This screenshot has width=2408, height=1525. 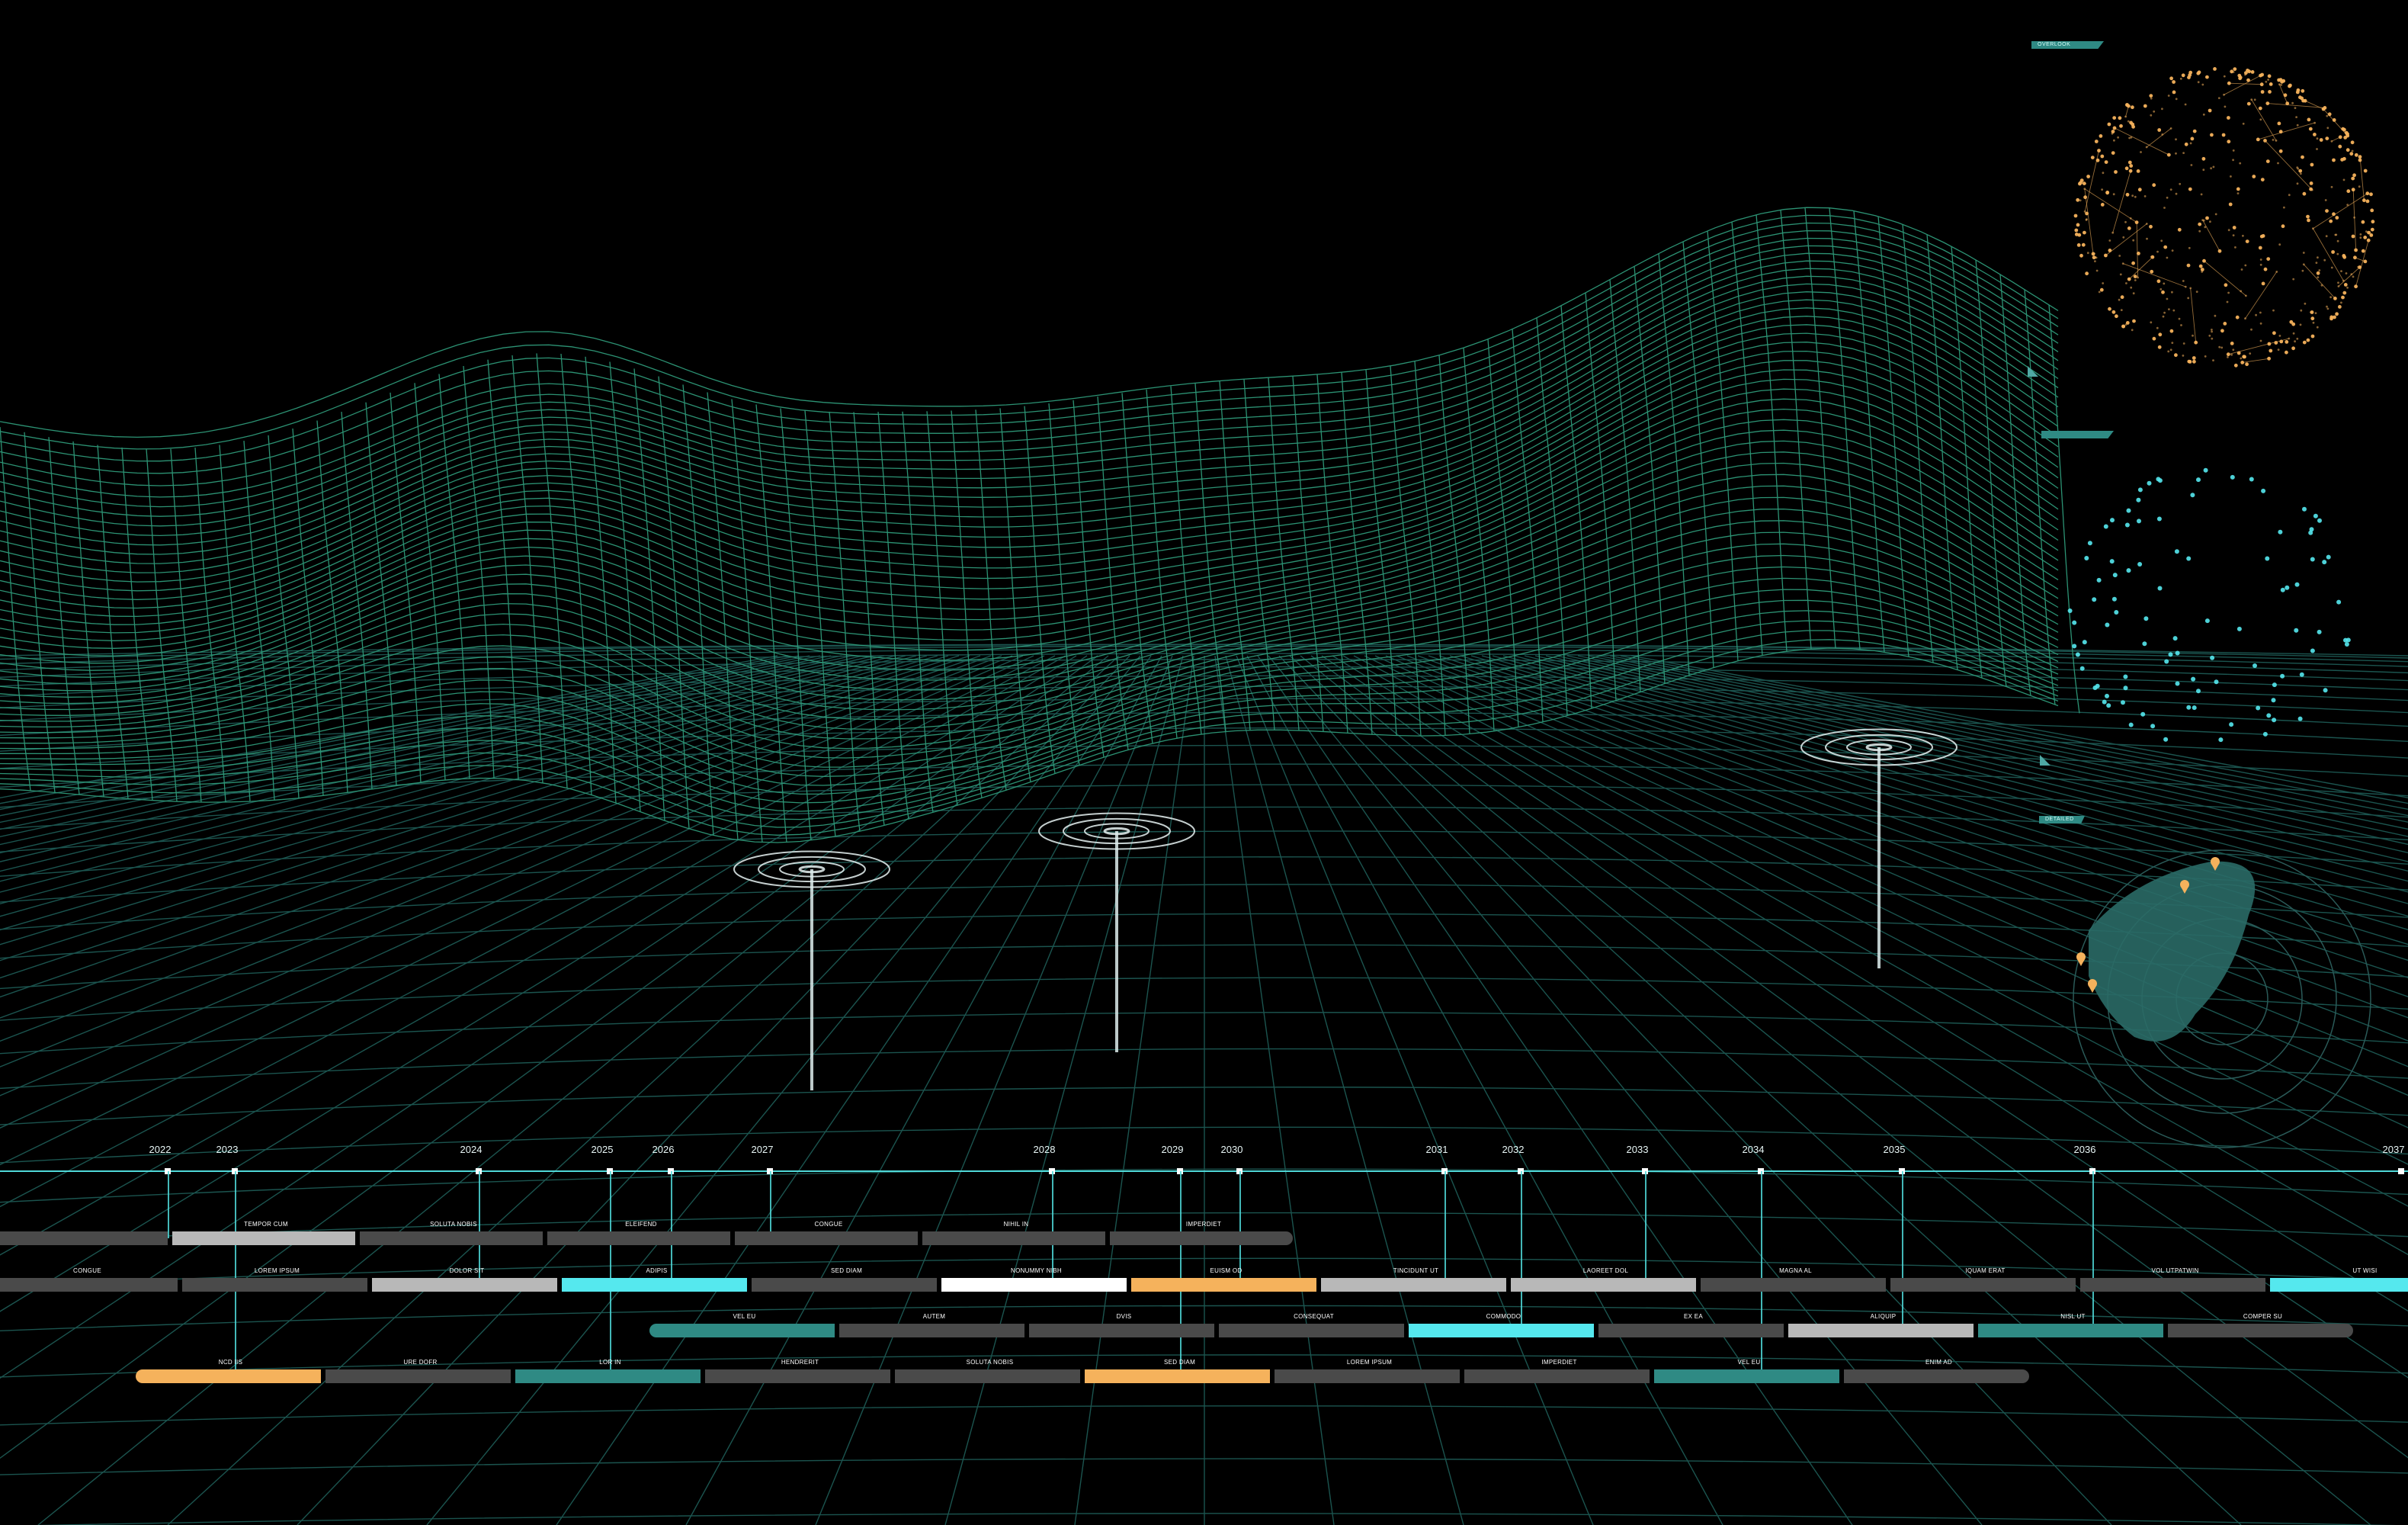 What do you see at coordinates (266, 1224) in the screenshot?
I see `timeline-bar-label: TEMPOR CUM` at bounding box center [266, 1224].